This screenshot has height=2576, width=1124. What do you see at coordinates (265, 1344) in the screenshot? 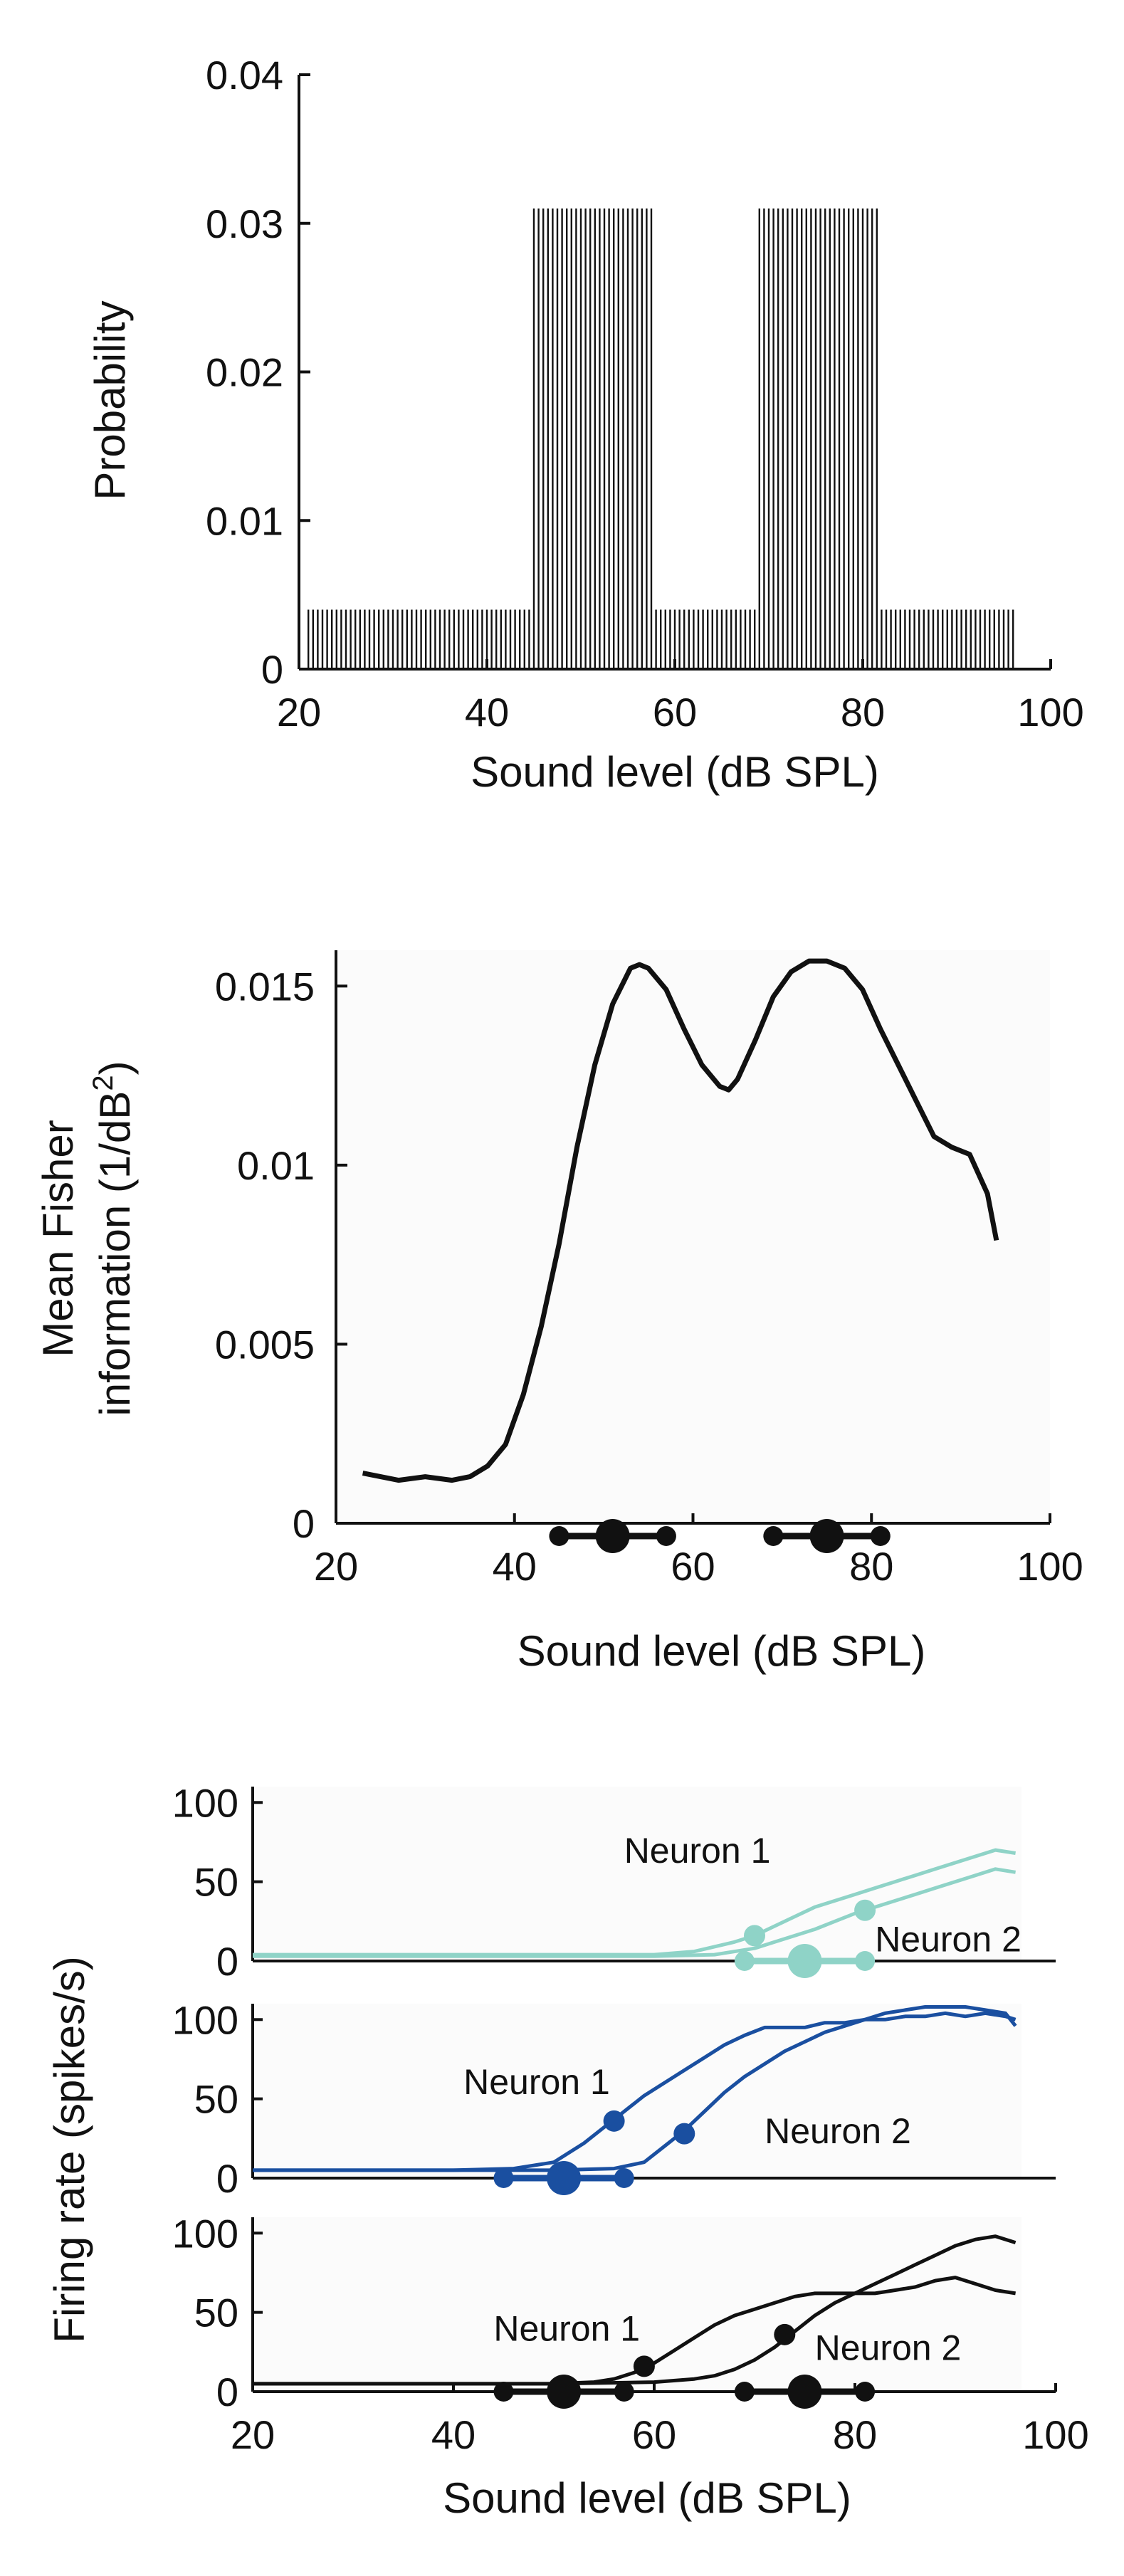
I see `y-tick-label: 0.005` at bounding box center [265, 1344].